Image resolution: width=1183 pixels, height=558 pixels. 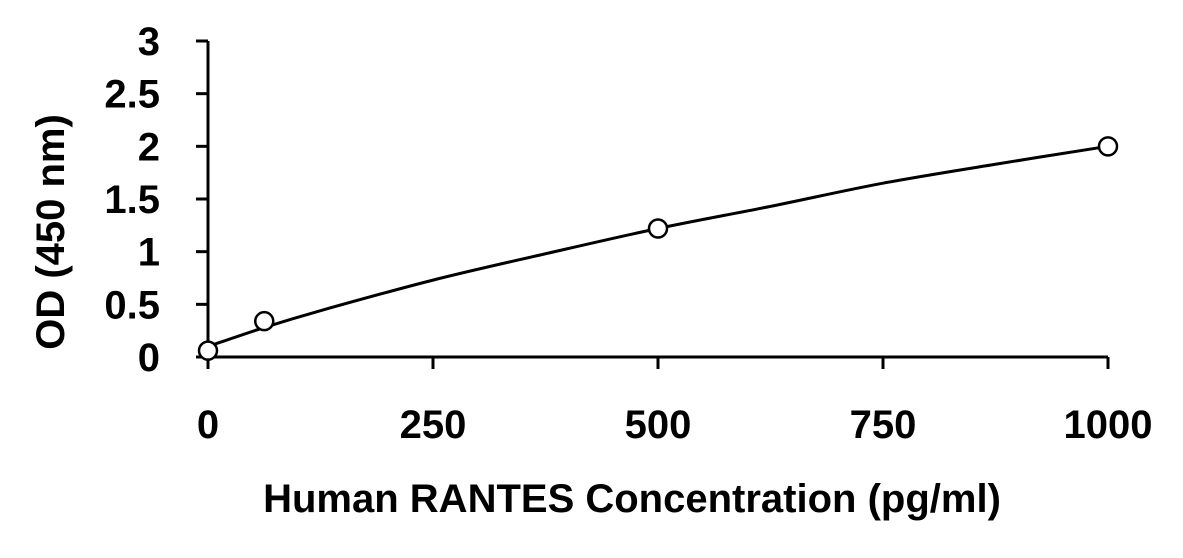 I want to click on y-tick-label: 1, so click(x=149, y=253).